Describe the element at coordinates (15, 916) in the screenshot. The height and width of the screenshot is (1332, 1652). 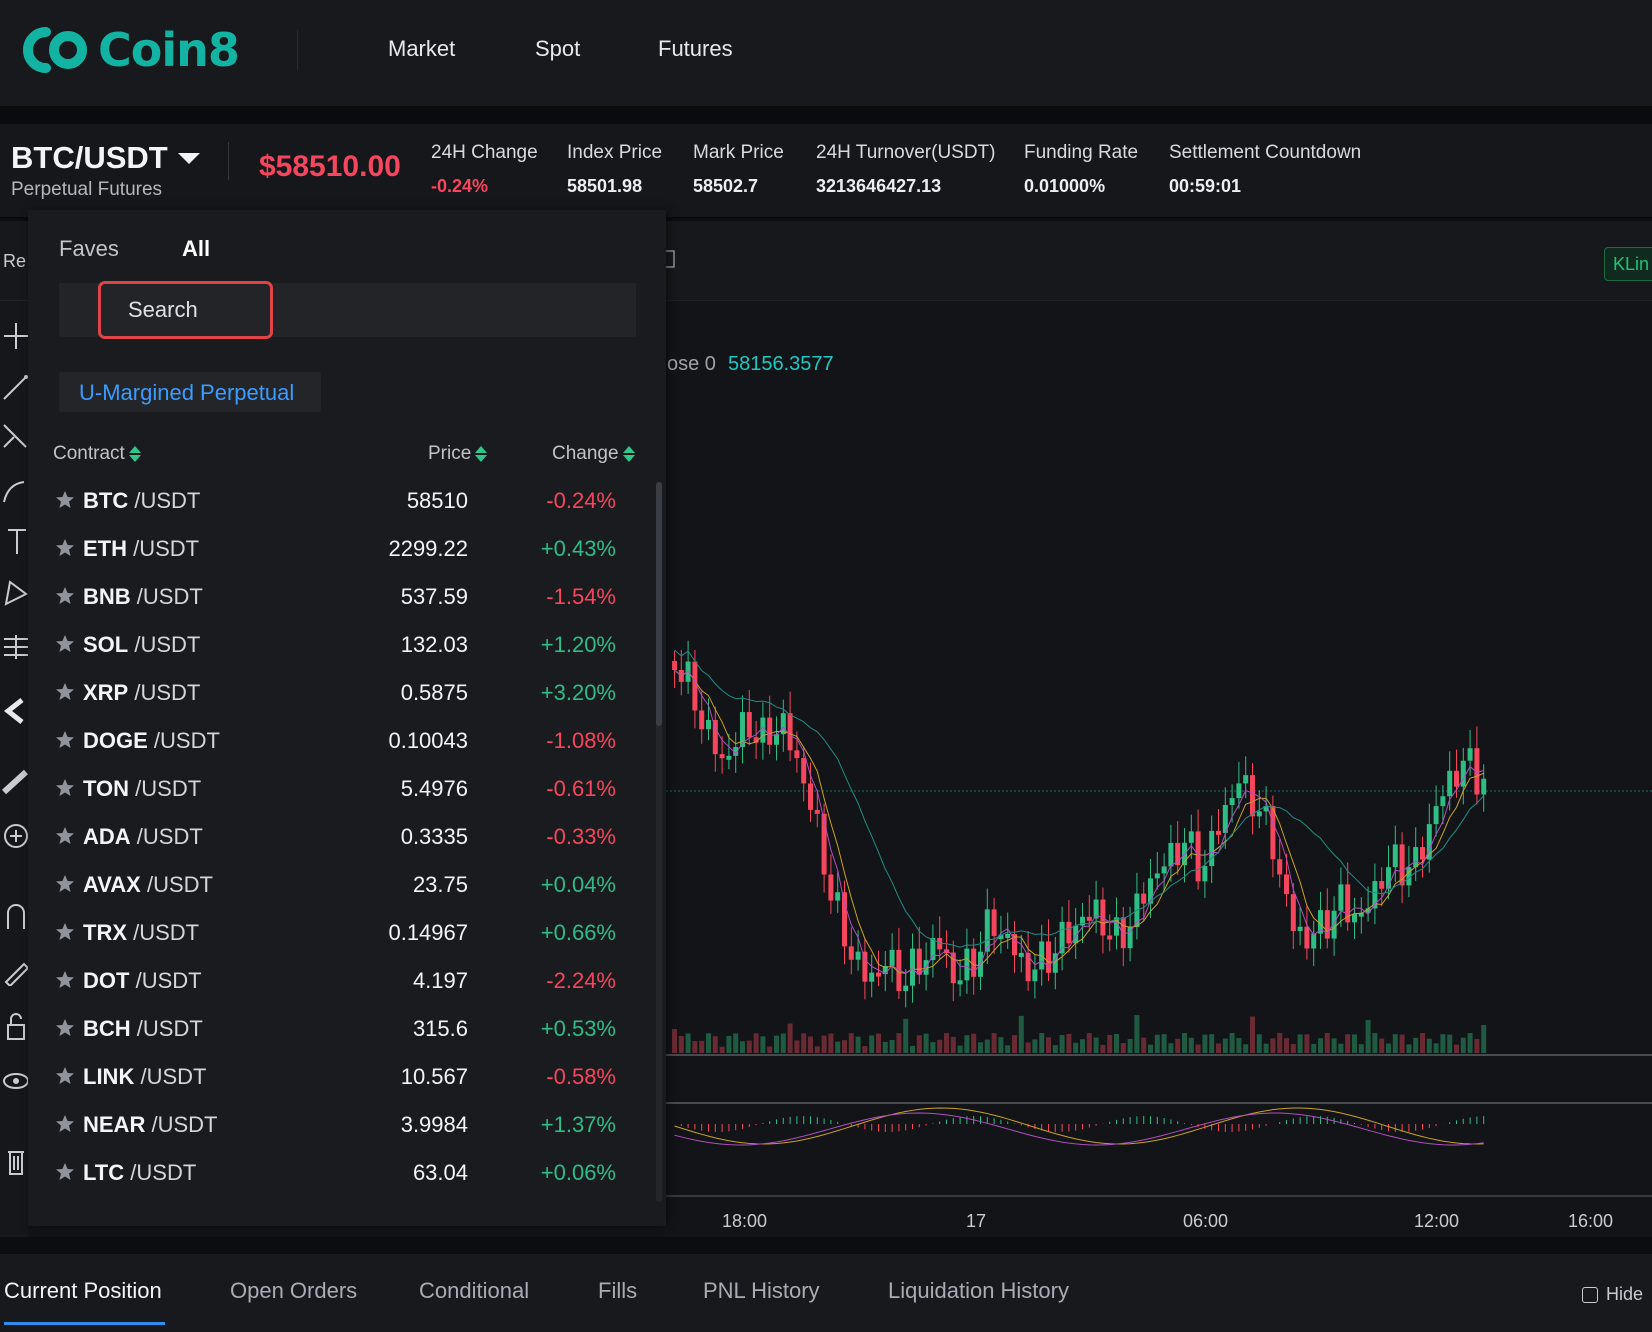
I see `magnet-icon` at that location.